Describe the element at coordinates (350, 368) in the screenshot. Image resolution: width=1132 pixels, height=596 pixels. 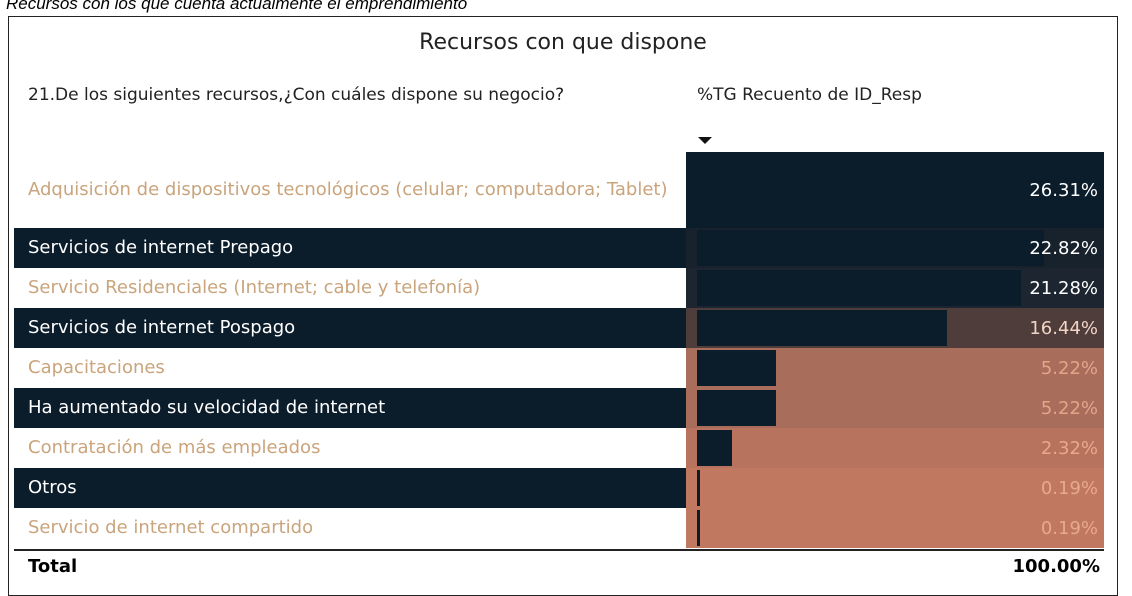
I see `row-label: Capacitaciones` at that location.